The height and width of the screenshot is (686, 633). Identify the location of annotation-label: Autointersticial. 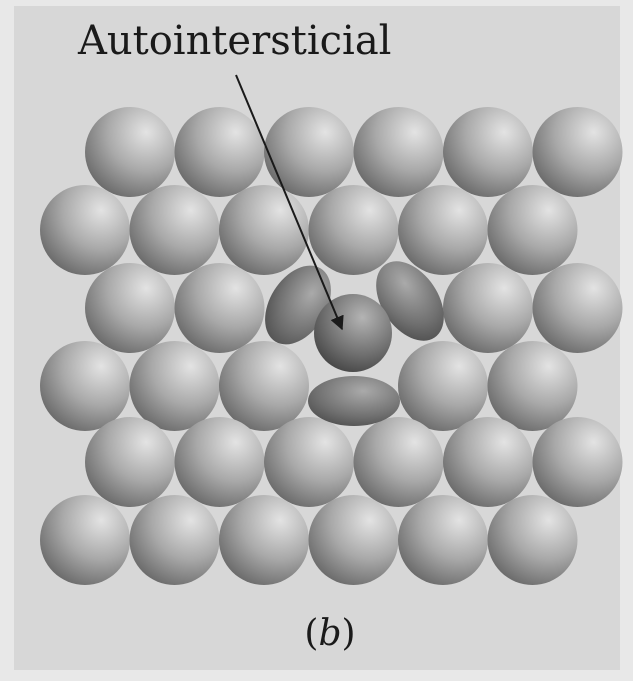
(234, 41).